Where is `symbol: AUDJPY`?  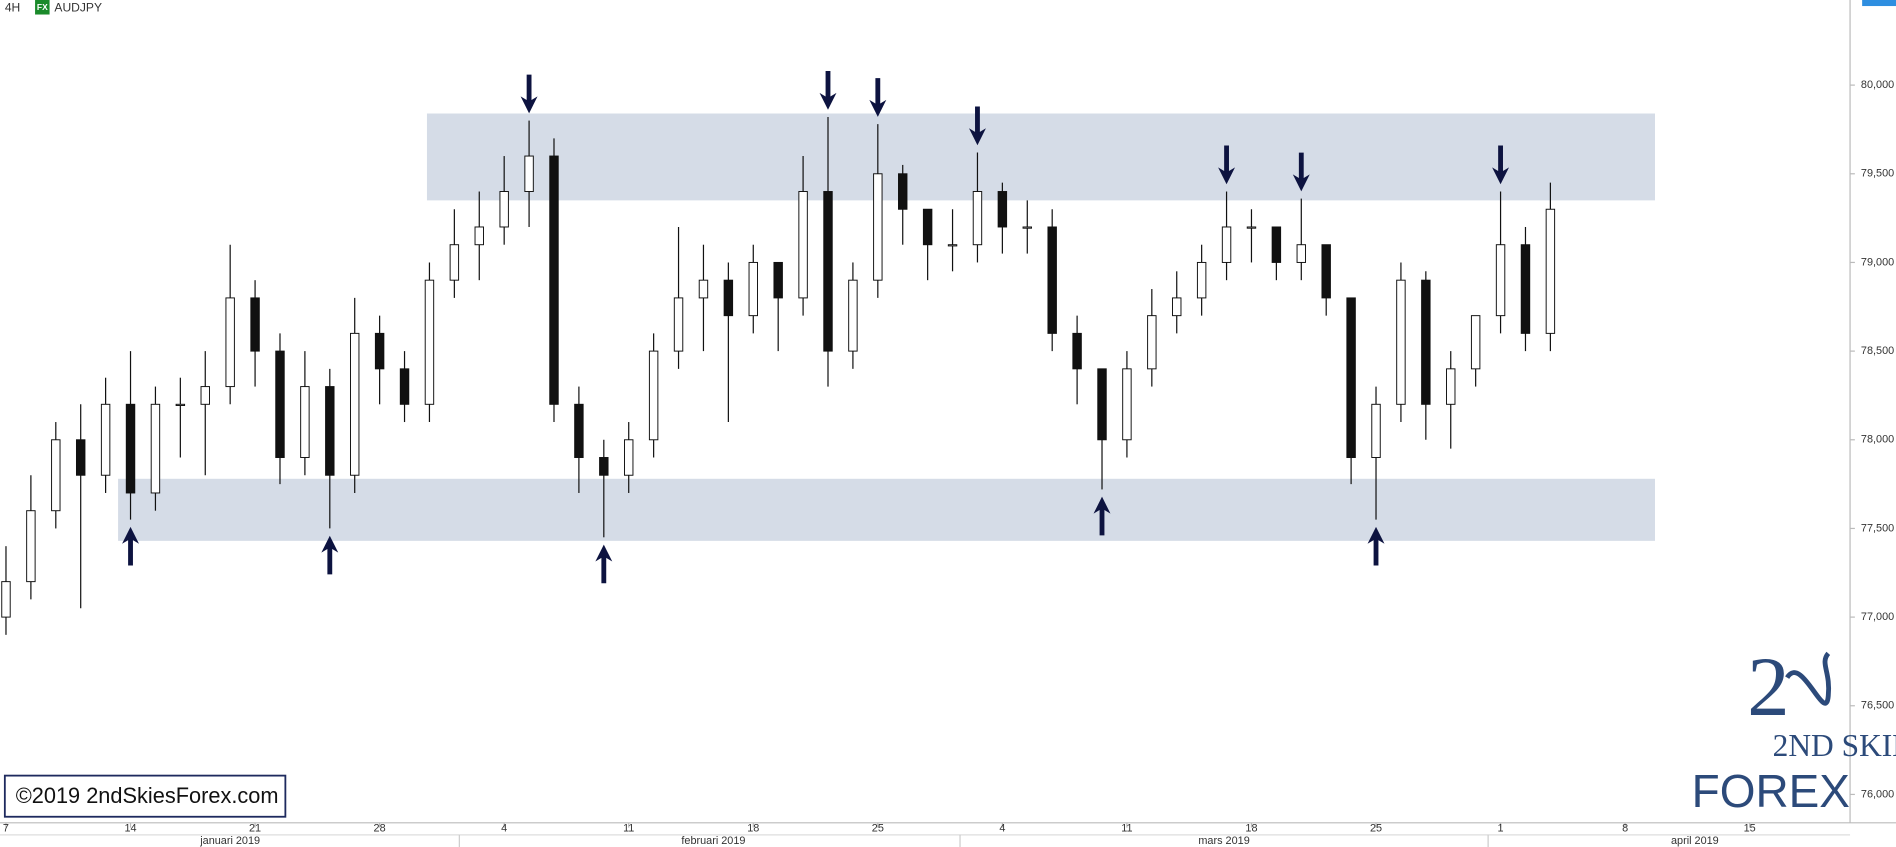
symbol: AUDJPY is located at coordinates (78, 8).